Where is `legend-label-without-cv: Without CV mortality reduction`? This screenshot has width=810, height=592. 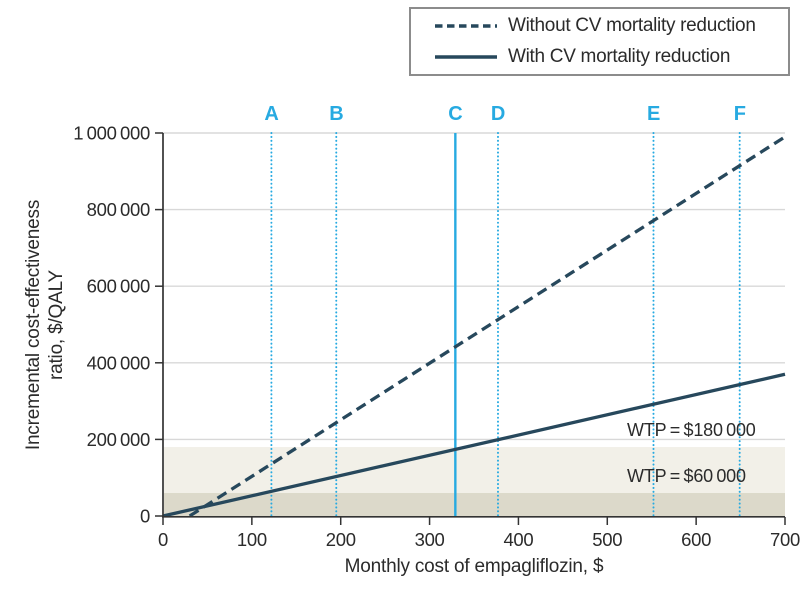 legend-label-without-cv: Without CV mortality reduction is located at coordinates (632, 26).